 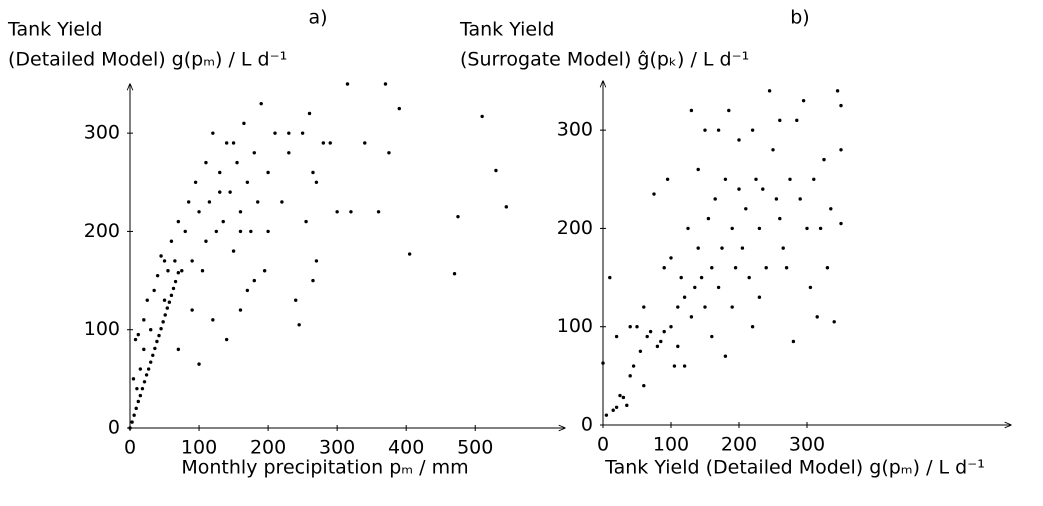 I want to click on x-tick-label: 200, so click(x=739, y=445).